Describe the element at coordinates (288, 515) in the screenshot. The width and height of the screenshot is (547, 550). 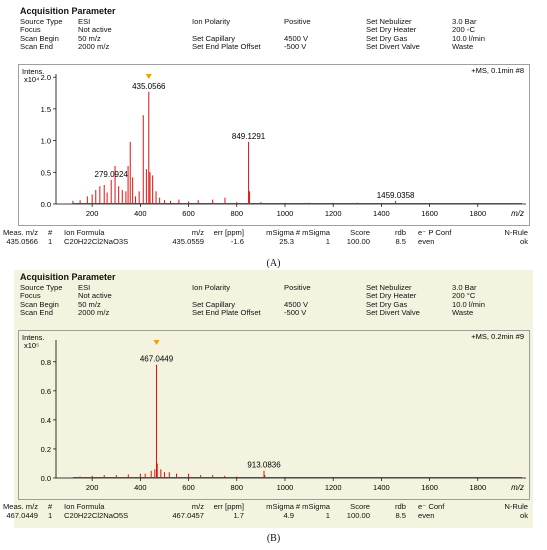
I see `cell: 4.9` at that location.